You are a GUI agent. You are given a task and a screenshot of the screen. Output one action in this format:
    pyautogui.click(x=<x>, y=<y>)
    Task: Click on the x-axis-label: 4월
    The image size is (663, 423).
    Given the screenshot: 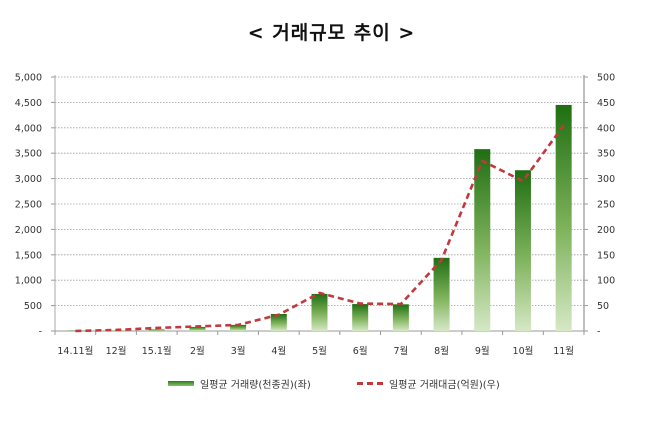 What is the action you would take?
    pyautogui.click(x=278, y=351)
    